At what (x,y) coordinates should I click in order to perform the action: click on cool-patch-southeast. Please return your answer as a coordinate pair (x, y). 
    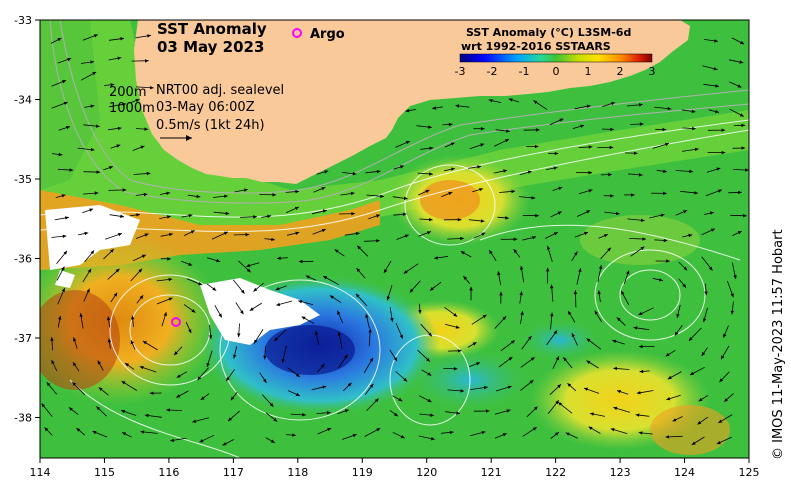
    Looking at the image, I should click on (560, 340).